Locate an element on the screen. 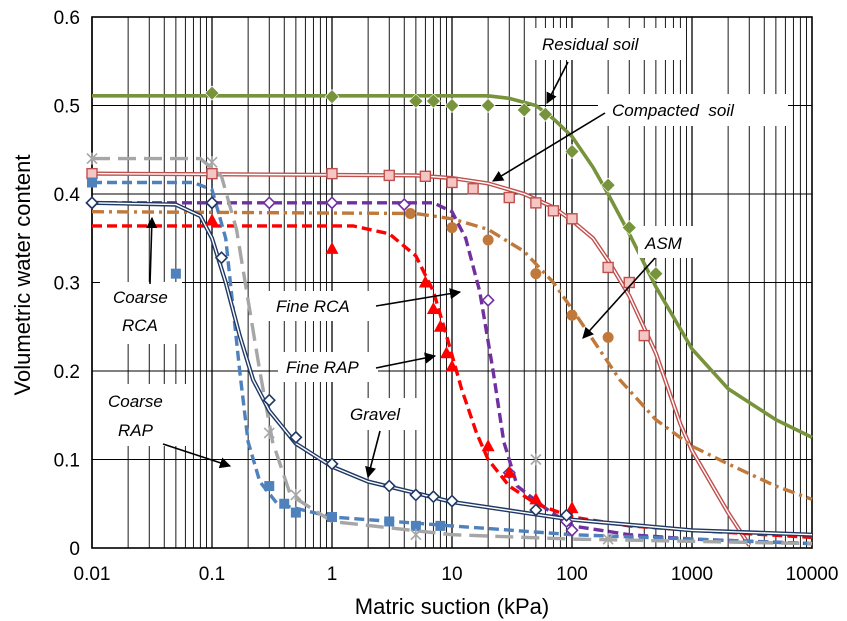  label-box-gravel is located at coordinates (379, 414).